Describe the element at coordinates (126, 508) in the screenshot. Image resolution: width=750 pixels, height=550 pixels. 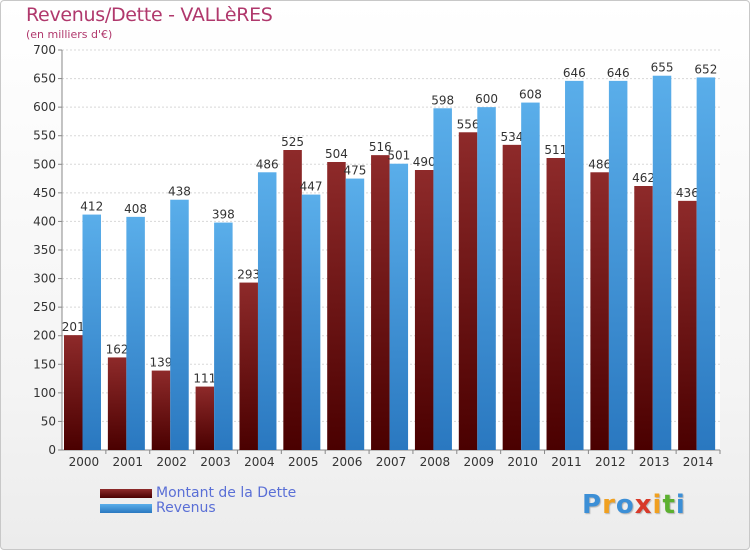
I see `legend-swatch-revenus` at that location.